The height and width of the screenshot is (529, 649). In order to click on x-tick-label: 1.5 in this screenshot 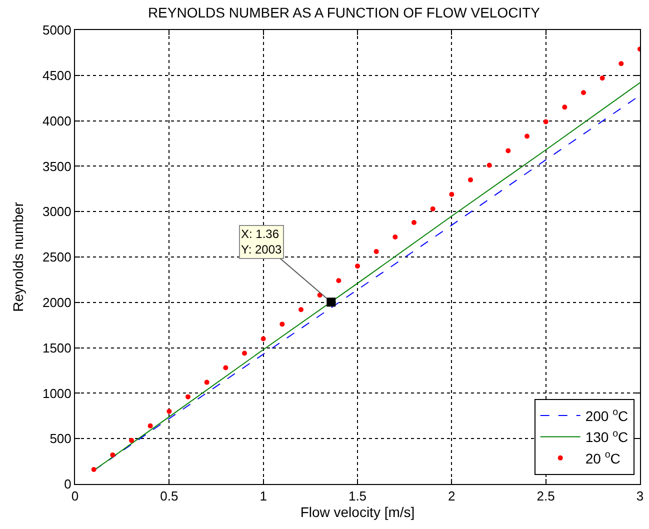, I will do `click(357, 496)`.